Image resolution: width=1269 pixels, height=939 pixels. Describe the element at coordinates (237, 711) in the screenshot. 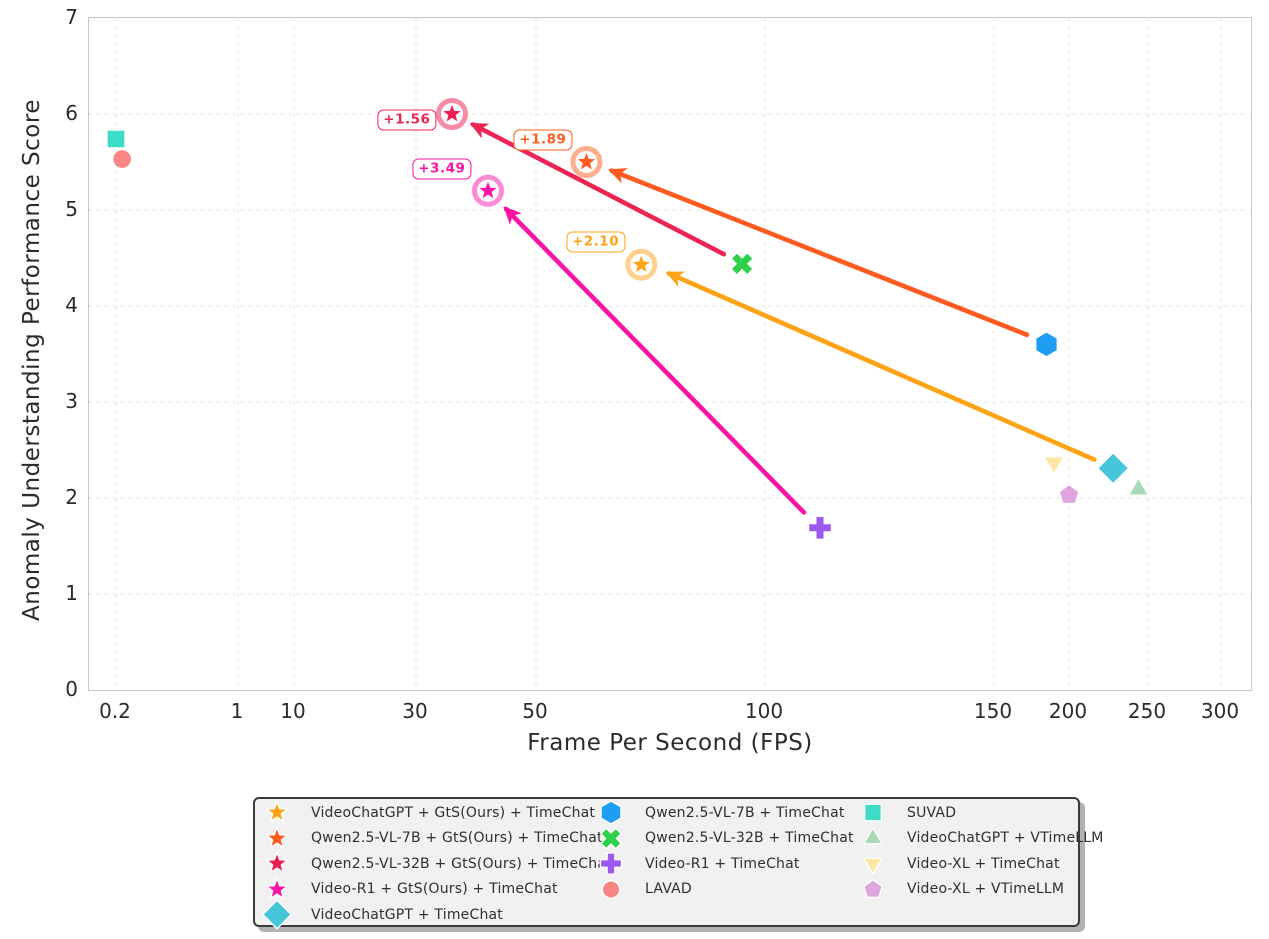

I see `x-tick-label-1: 1` at that location.